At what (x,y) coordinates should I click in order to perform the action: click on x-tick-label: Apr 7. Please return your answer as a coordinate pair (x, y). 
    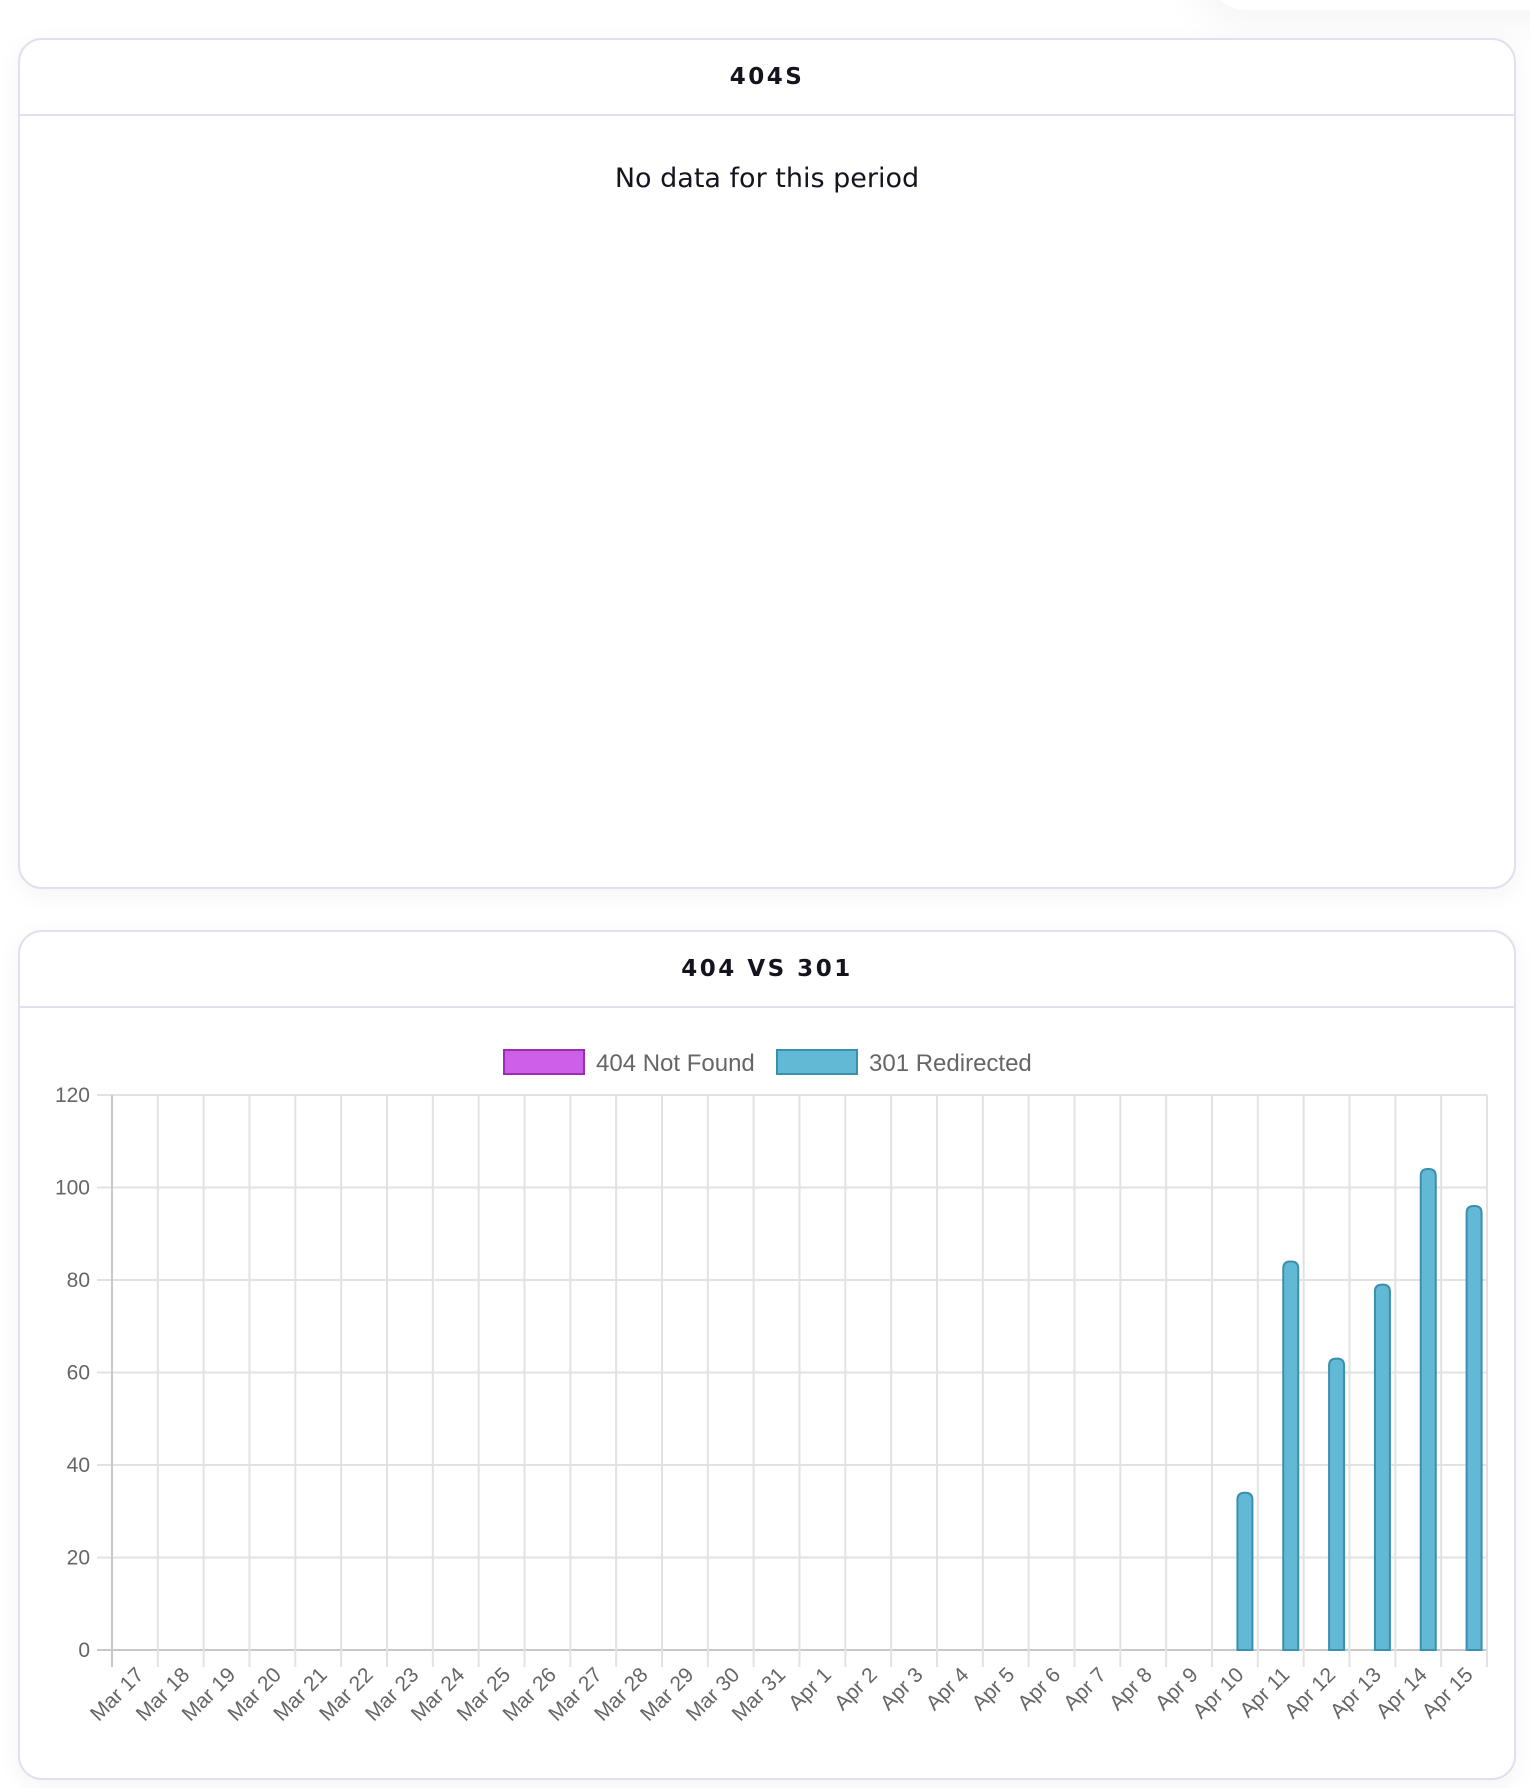
    Looking at the image, I should click on (1085, 1689).